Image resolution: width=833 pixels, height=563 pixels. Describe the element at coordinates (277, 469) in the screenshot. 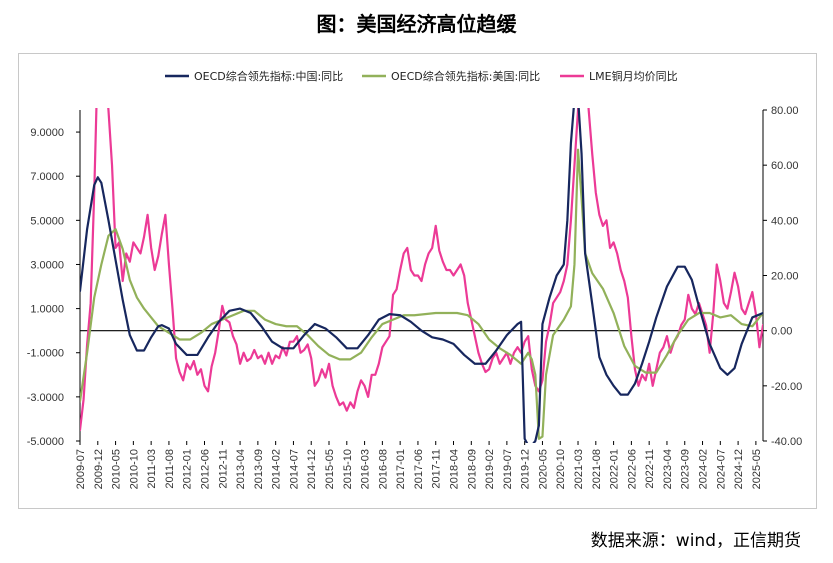

I see `x-axis-tick-label: 2014-02` at that location.